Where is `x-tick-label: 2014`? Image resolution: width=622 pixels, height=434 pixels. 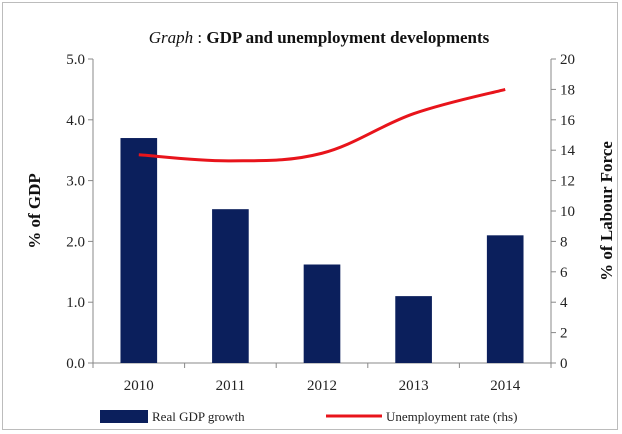
x-tick-label: 2014 is located at coordinates (505, 386).